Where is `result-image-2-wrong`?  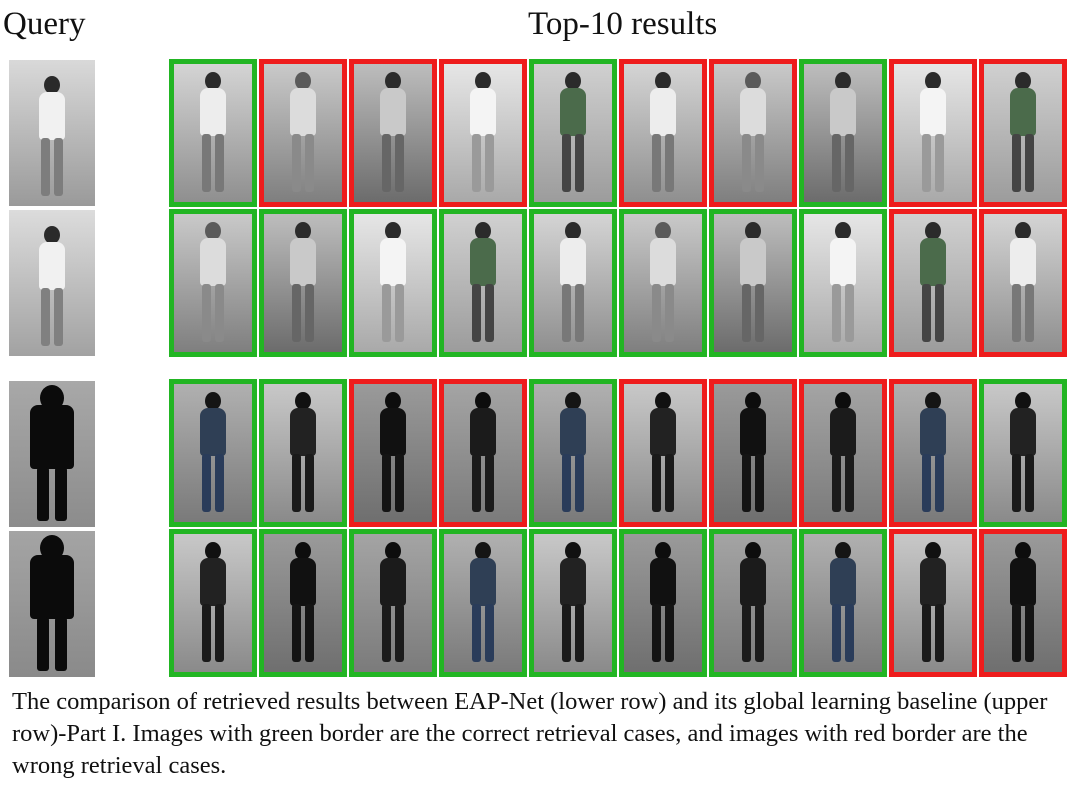 result-image-2-wrong is located at coordinates (303, 133).